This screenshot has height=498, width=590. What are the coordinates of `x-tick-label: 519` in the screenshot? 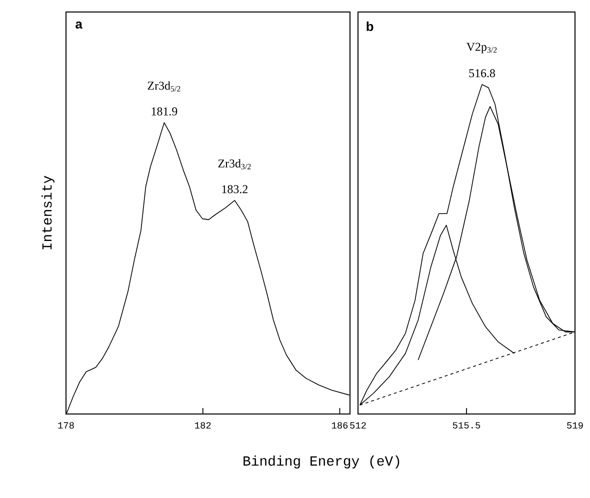 It's located at (575, 425).